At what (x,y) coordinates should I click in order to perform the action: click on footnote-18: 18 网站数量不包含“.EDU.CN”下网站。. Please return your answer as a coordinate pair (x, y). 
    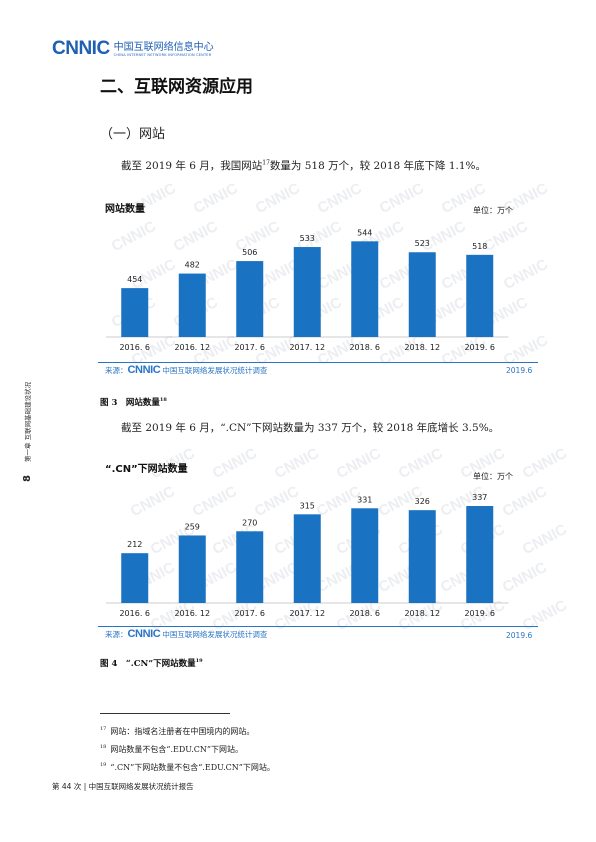
    Looking at the image, I should click on (171, 749).